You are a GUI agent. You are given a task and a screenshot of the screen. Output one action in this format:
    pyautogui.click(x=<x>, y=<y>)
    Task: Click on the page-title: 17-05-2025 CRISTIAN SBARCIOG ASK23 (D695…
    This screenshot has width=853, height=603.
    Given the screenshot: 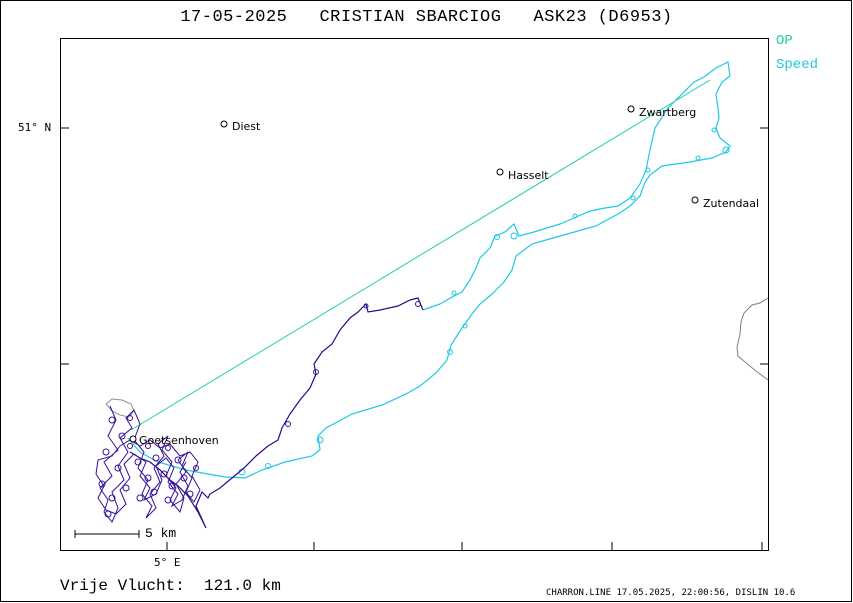 What is the action you would take?
    pyautogui.click(x=426, y=17)
    